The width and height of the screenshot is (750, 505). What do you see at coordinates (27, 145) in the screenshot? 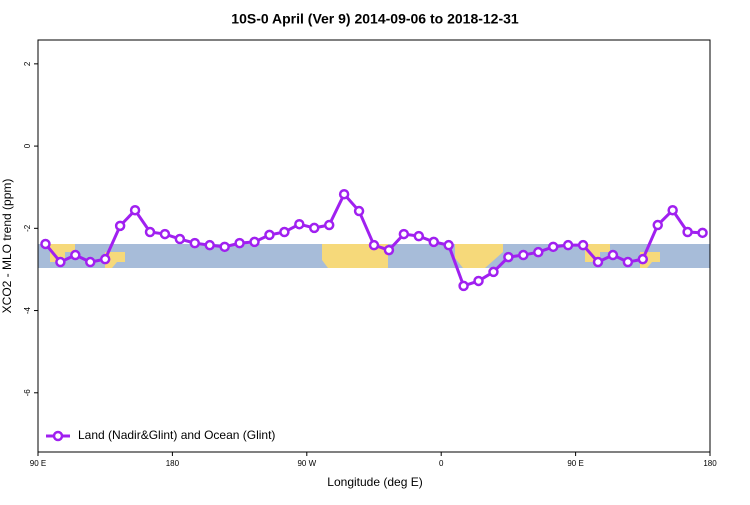
I see `y-tick-label: 0` at bounding box center [27, 145].